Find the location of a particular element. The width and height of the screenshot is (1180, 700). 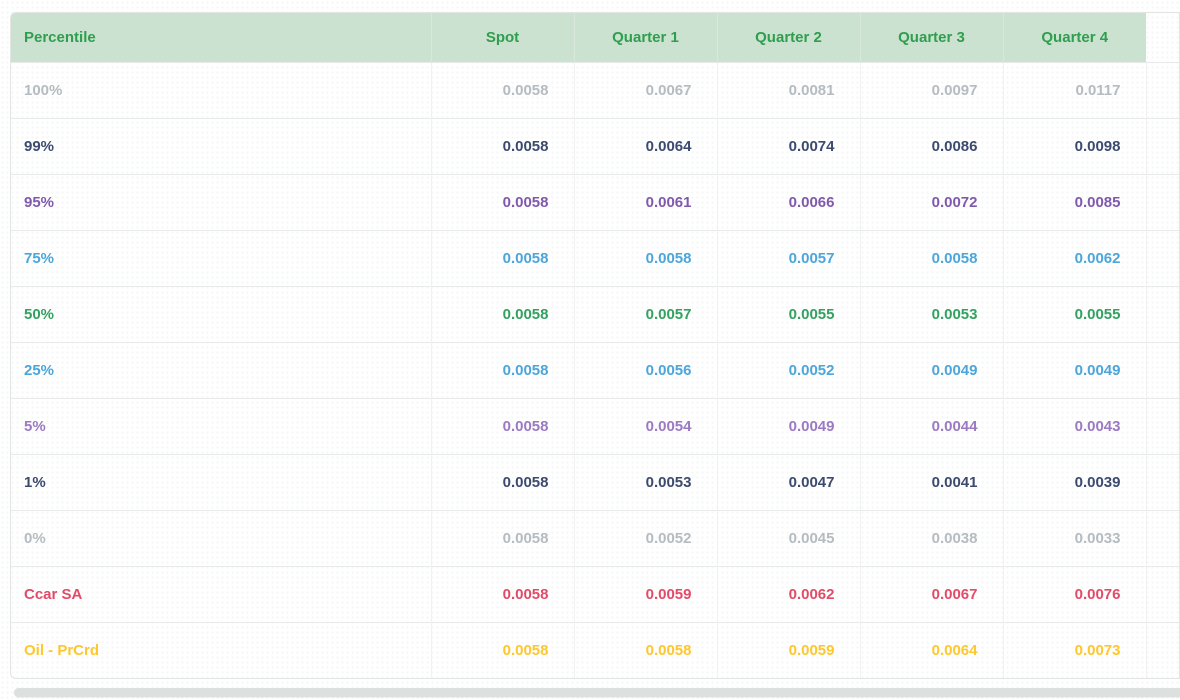

row-label-cell: Ccar SA is located at coordinates (221, 594).